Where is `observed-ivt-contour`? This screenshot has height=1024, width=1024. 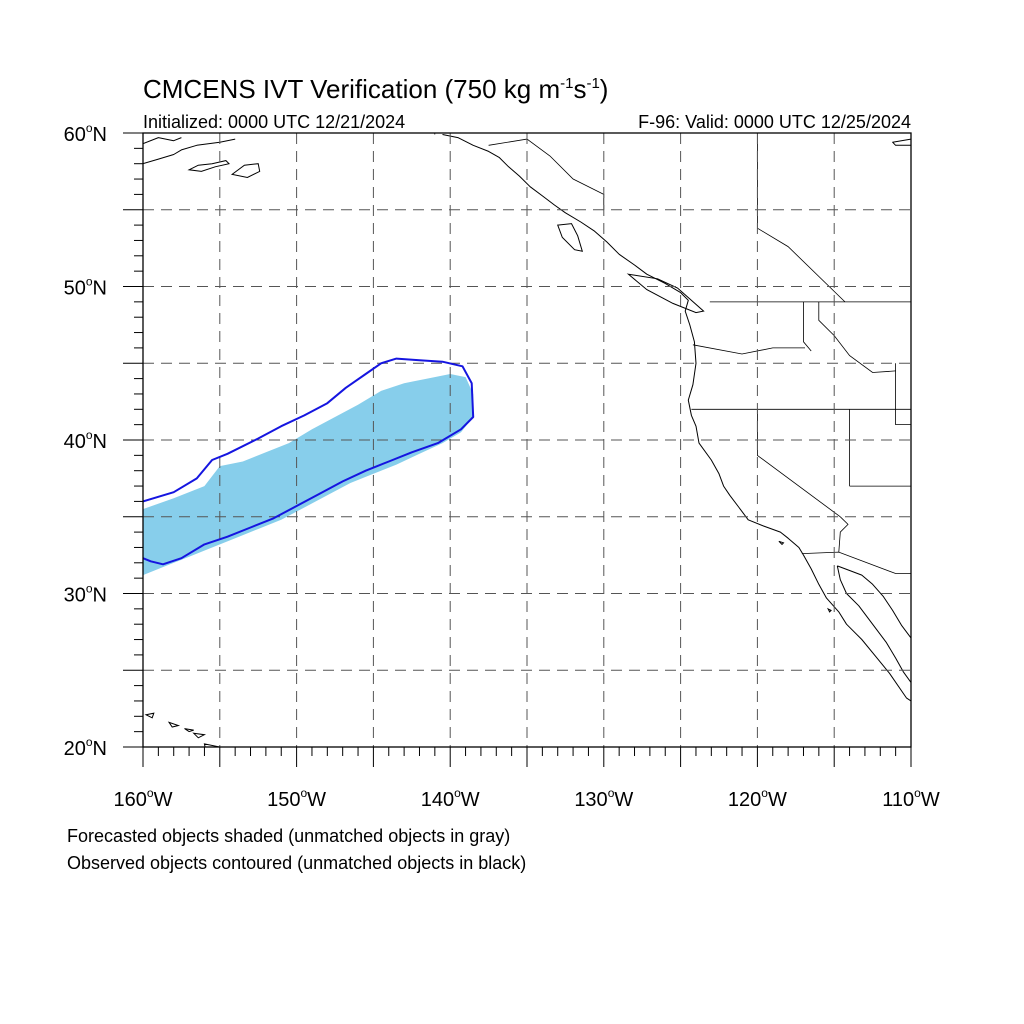 observed-ivt-contour is located at coordinates (309, 461).